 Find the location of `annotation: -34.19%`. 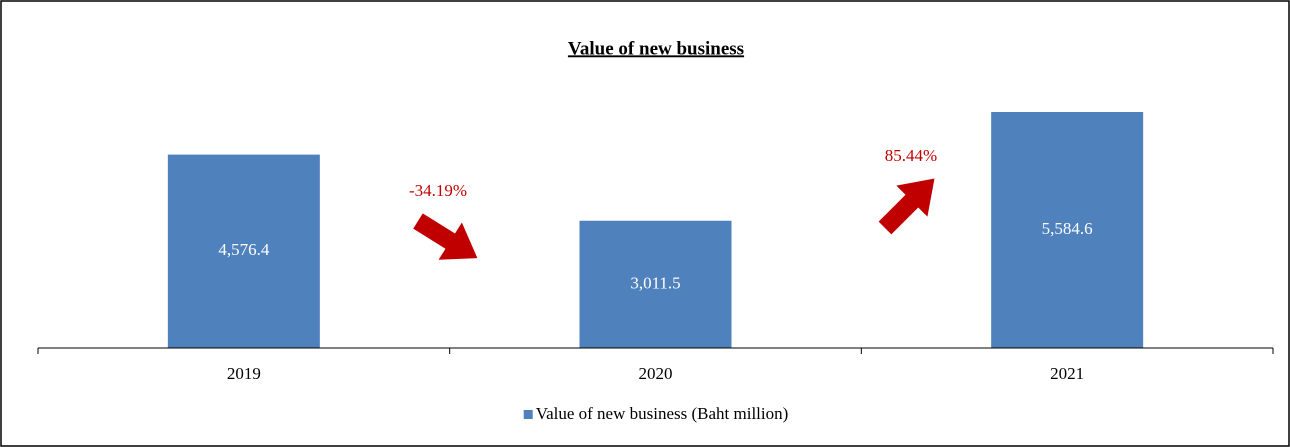

annotation: -34.19% is located at coordinates (438, 190).